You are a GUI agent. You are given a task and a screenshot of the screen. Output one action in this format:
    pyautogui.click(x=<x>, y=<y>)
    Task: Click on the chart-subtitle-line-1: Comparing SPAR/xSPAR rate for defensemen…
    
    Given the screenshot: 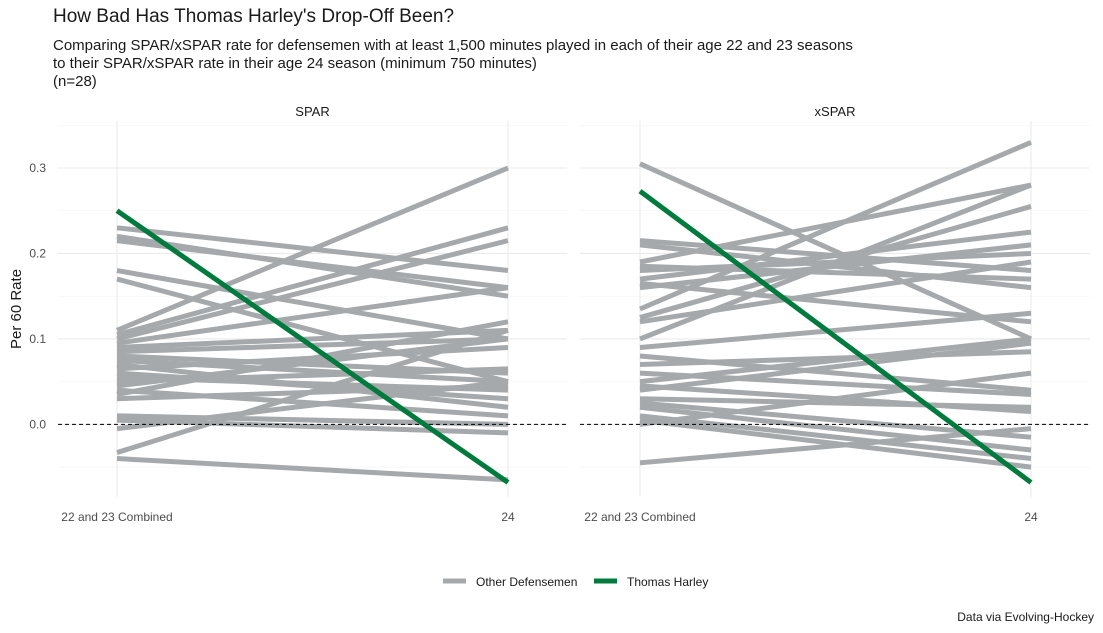 What is the action you would take?
    pyautogui.click(x=453, y=45)
    